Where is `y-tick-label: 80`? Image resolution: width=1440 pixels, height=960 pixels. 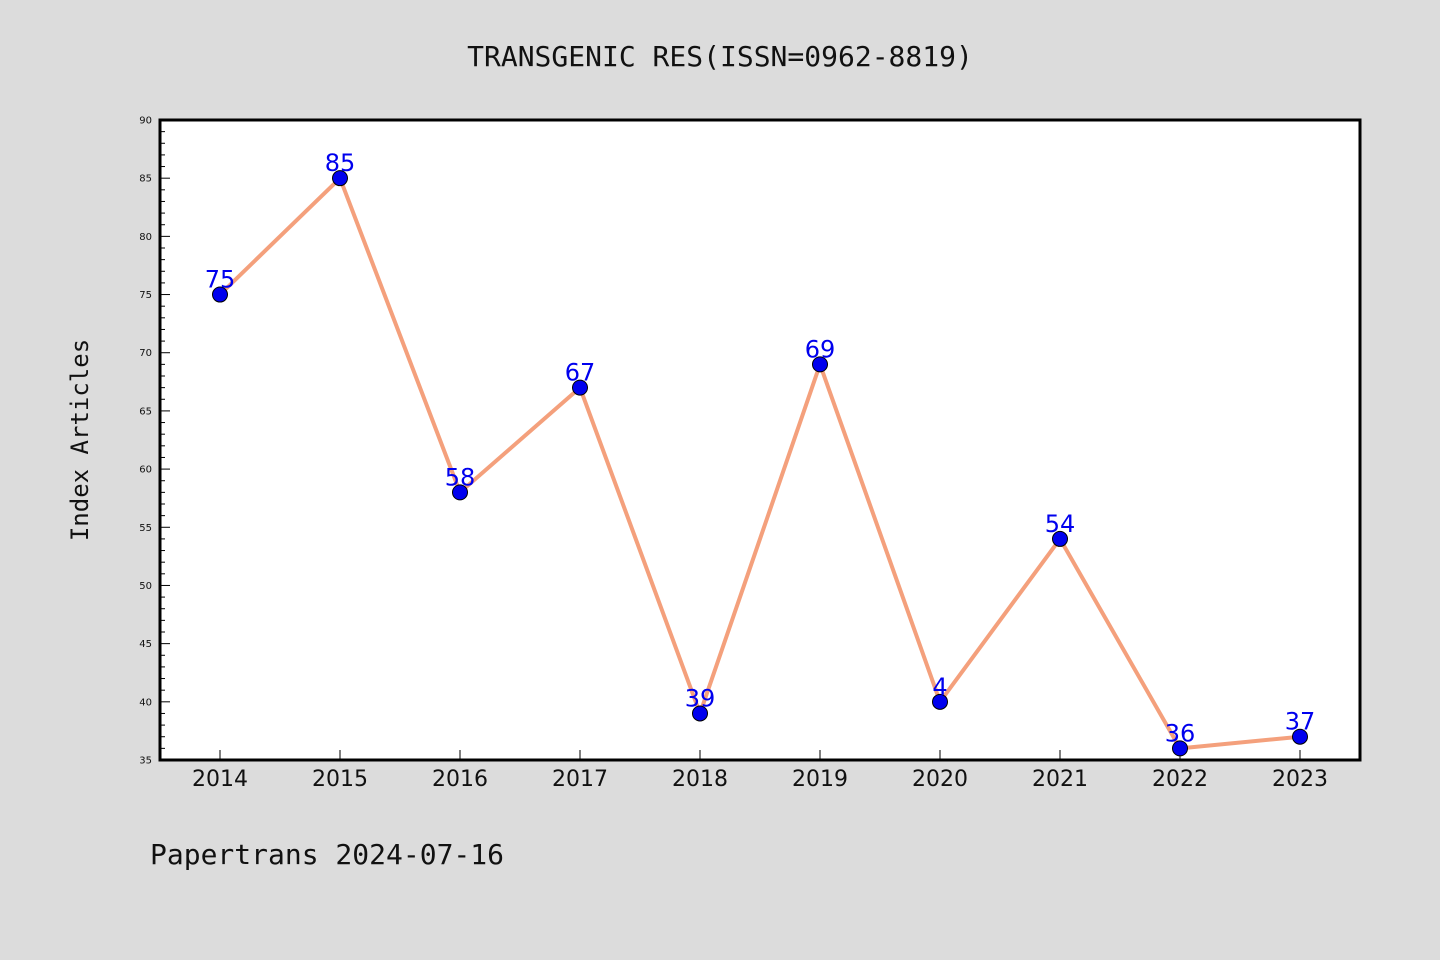
y-tick-label: 80 is located at coordinates (145, 237).